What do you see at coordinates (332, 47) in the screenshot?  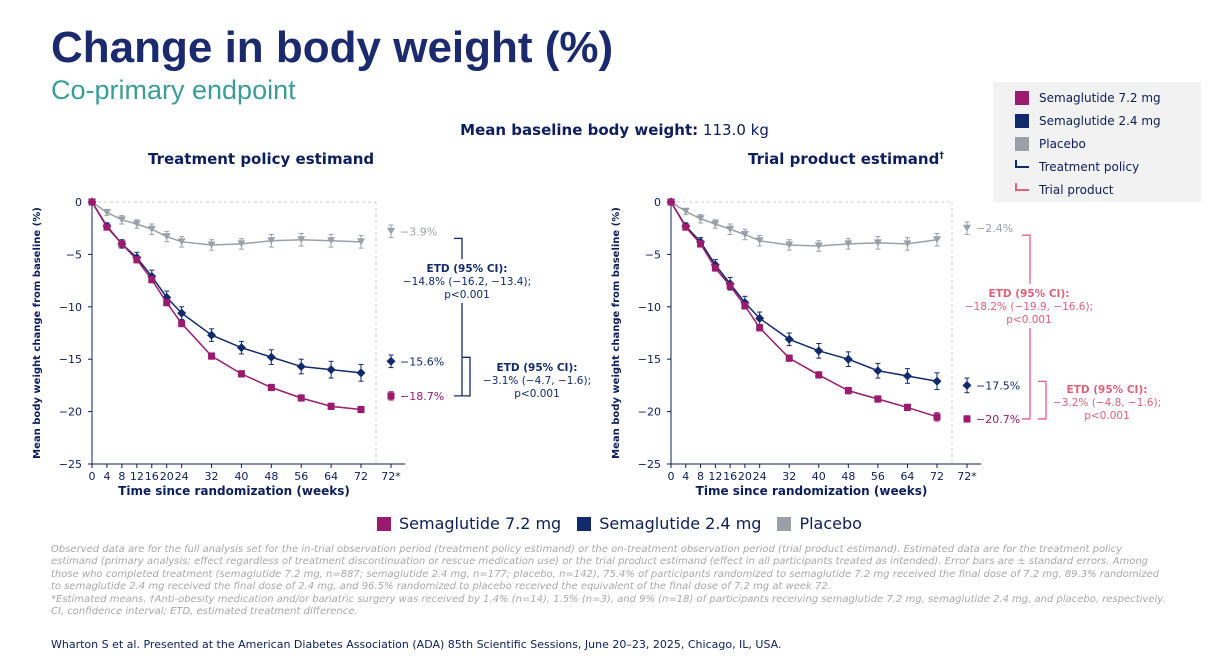 I see `page-title: Change in body weight (%)` at bounding box center [332, 47].